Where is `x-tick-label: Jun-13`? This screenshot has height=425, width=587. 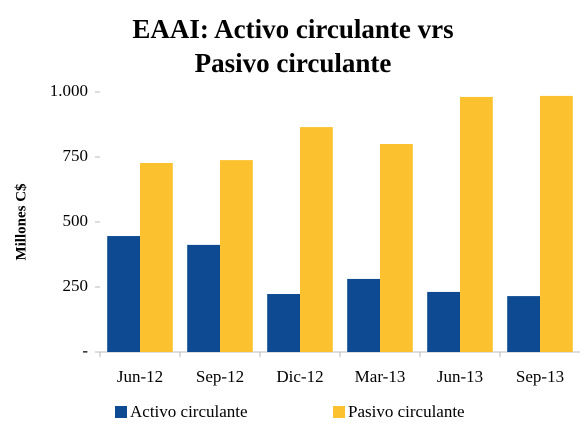 x-tick-label: Jun-13 is located at coordinates (460, 376).